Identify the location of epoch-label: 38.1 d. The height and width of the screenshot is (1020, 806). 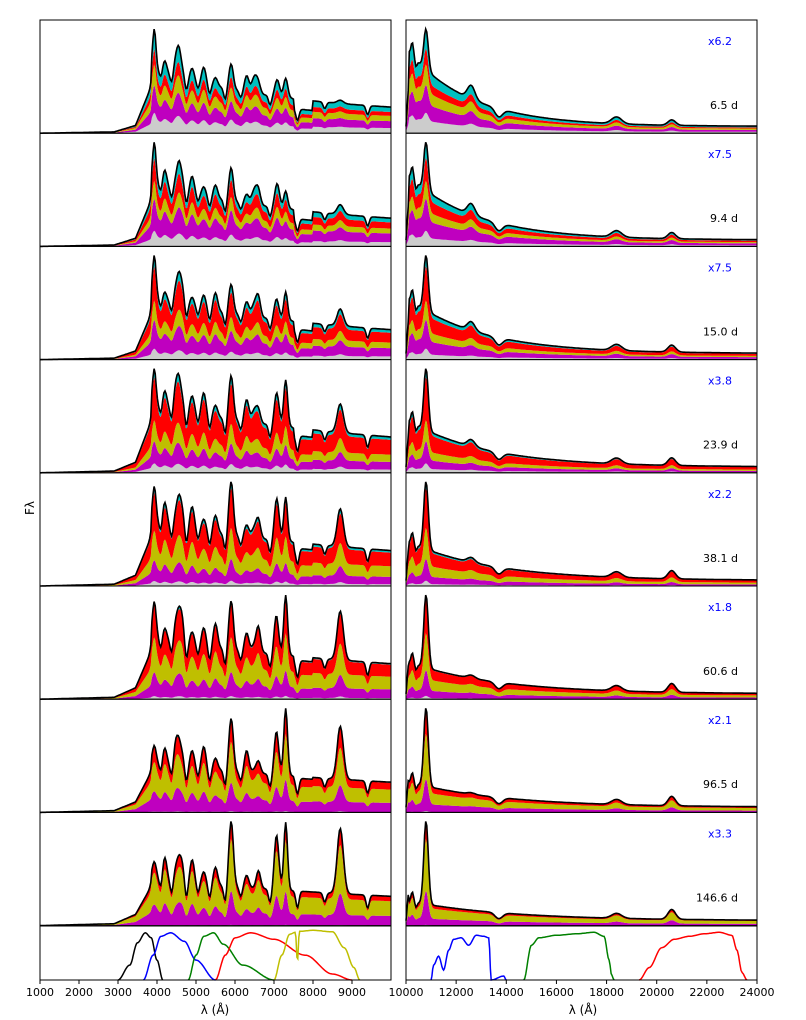
(720, 558).